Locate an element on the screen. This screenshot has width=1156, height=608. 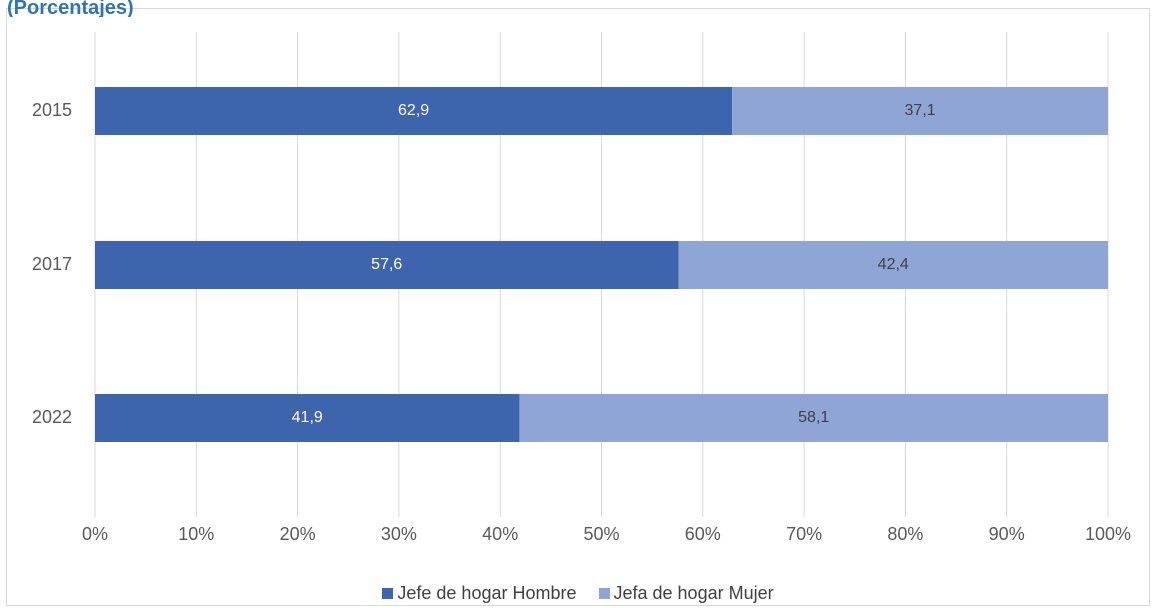
y-tick-label: 2022 is located at coordinates (52, 417).